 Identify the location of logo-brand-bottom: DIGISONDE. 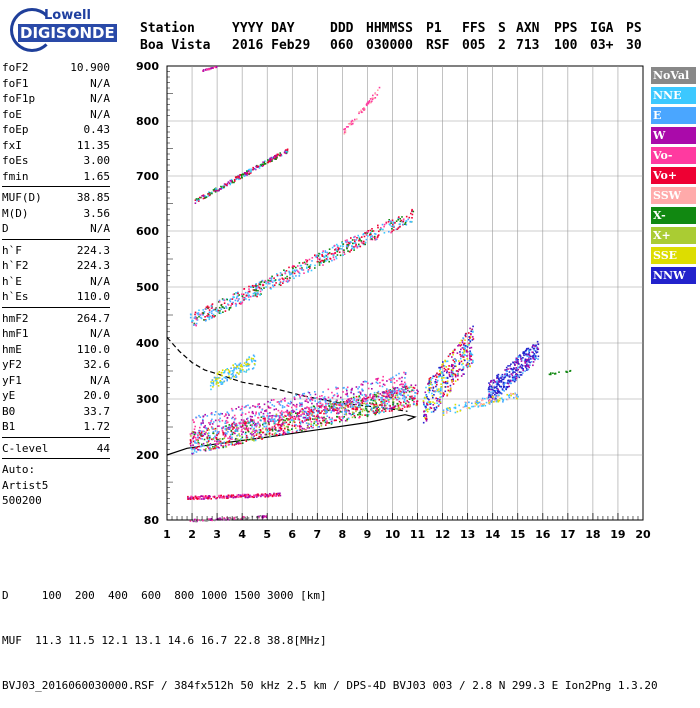
(67, 33).